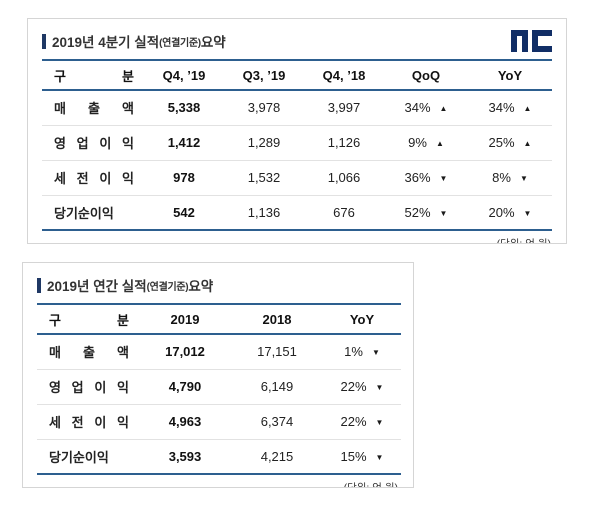 Image resolution: width=600 pixels, height=510 pixels. Describe the element at coordinates (344, 108) in the screenshot. I see `value-cell: 3,997` at that location.